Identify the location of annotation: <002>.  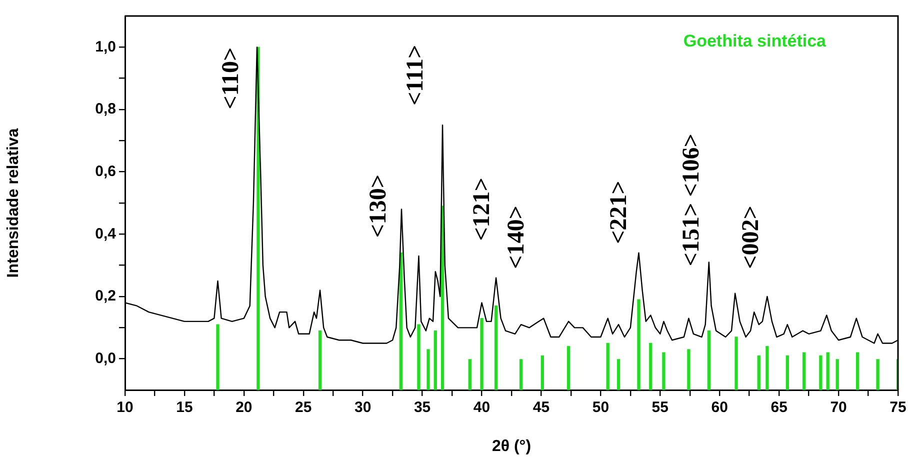
(751, 237).